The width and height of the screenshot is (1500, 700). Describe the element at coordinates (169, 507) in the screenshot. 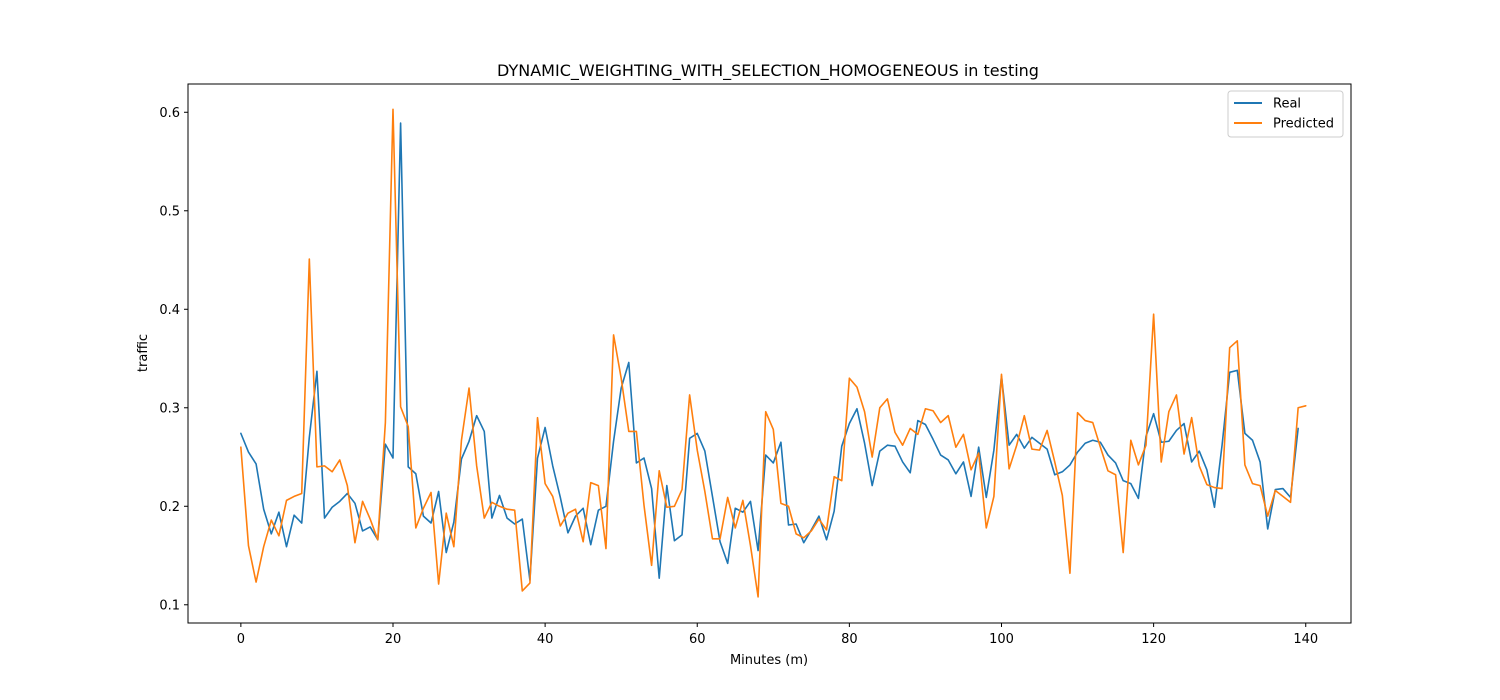

I see `y-tick-label: 0.2` at that location.